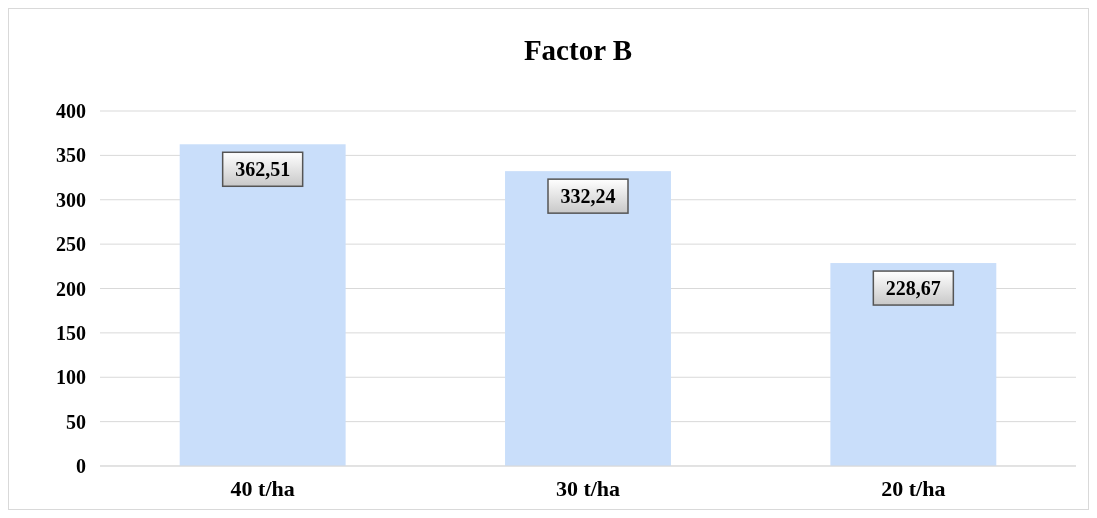  I want to click on x-tick-label: 20 t/ha, so click(913, 488).